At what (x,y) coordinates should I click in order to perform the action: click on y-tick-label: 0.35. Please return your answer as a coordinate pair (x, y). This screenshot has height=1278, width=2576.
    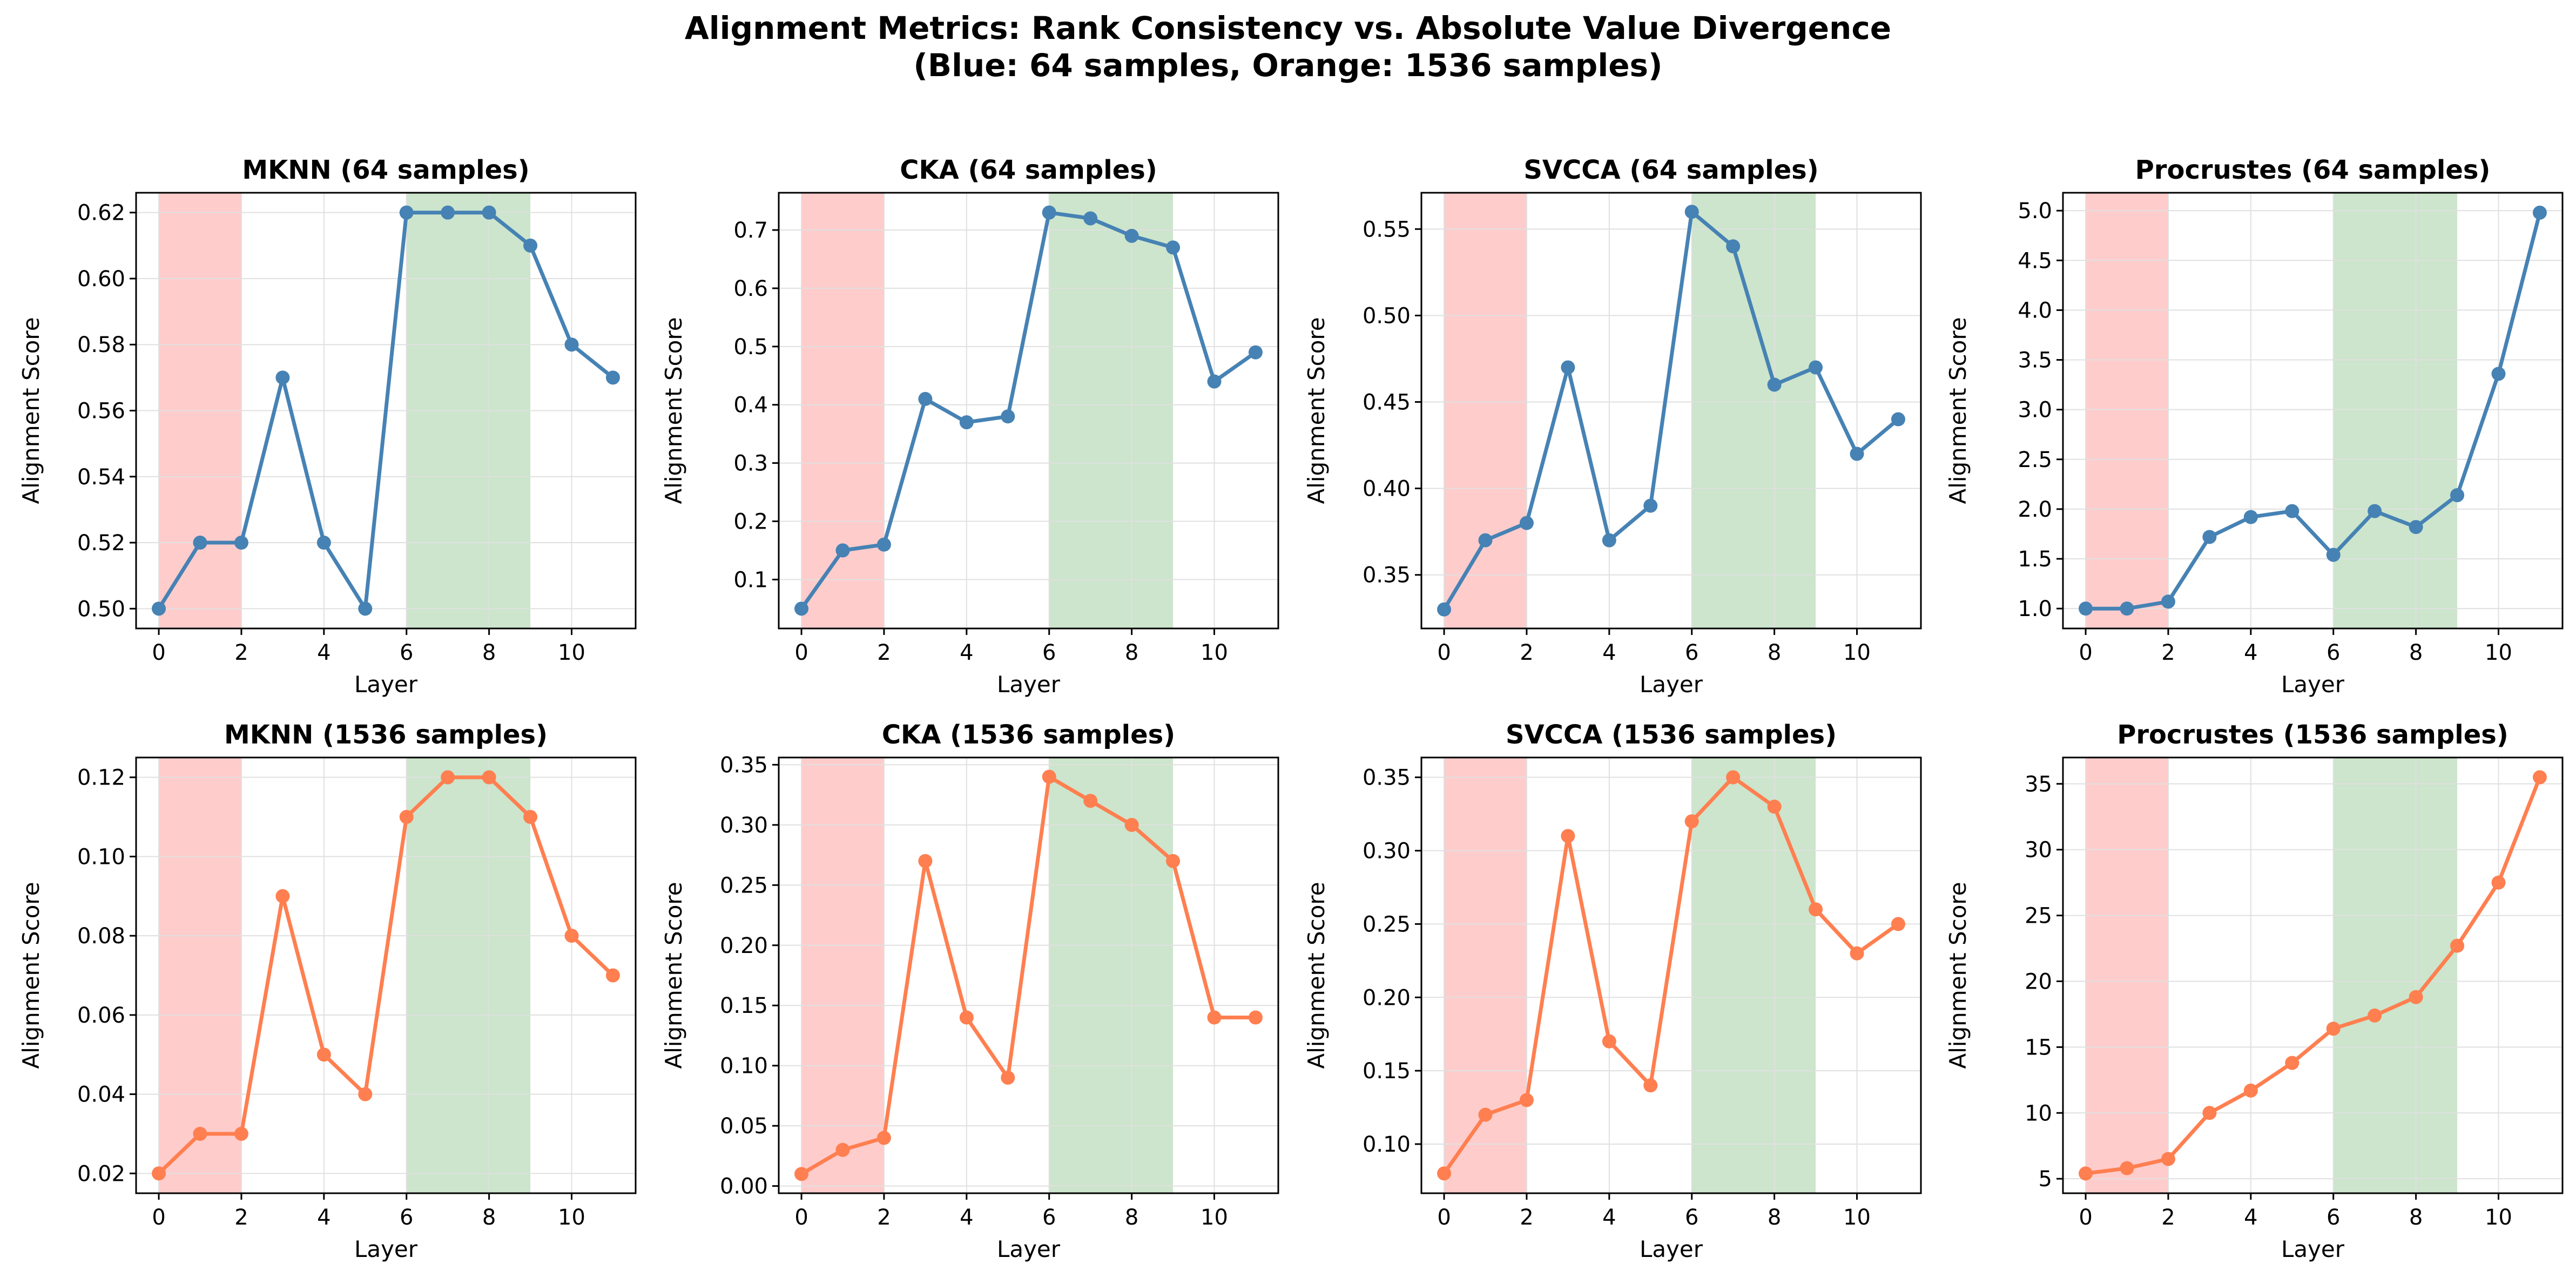
    Looking at the image, I should click on (744, 765).